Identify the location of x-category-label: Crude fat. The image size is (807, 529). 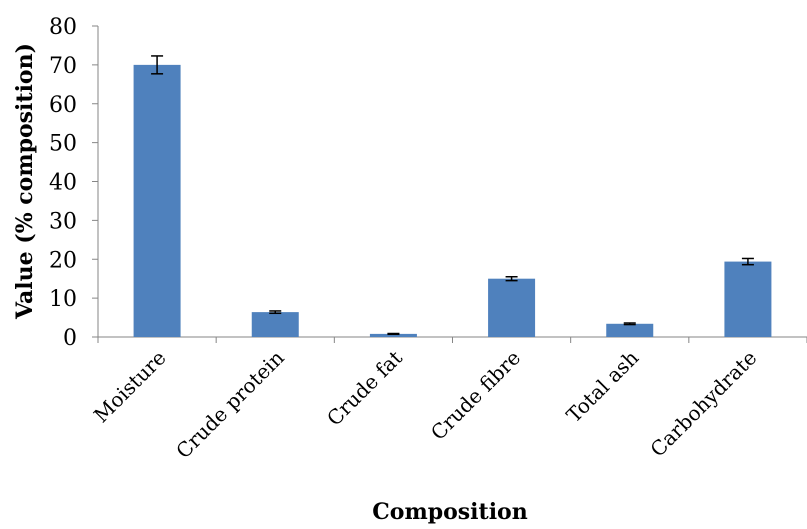
(364, 388).